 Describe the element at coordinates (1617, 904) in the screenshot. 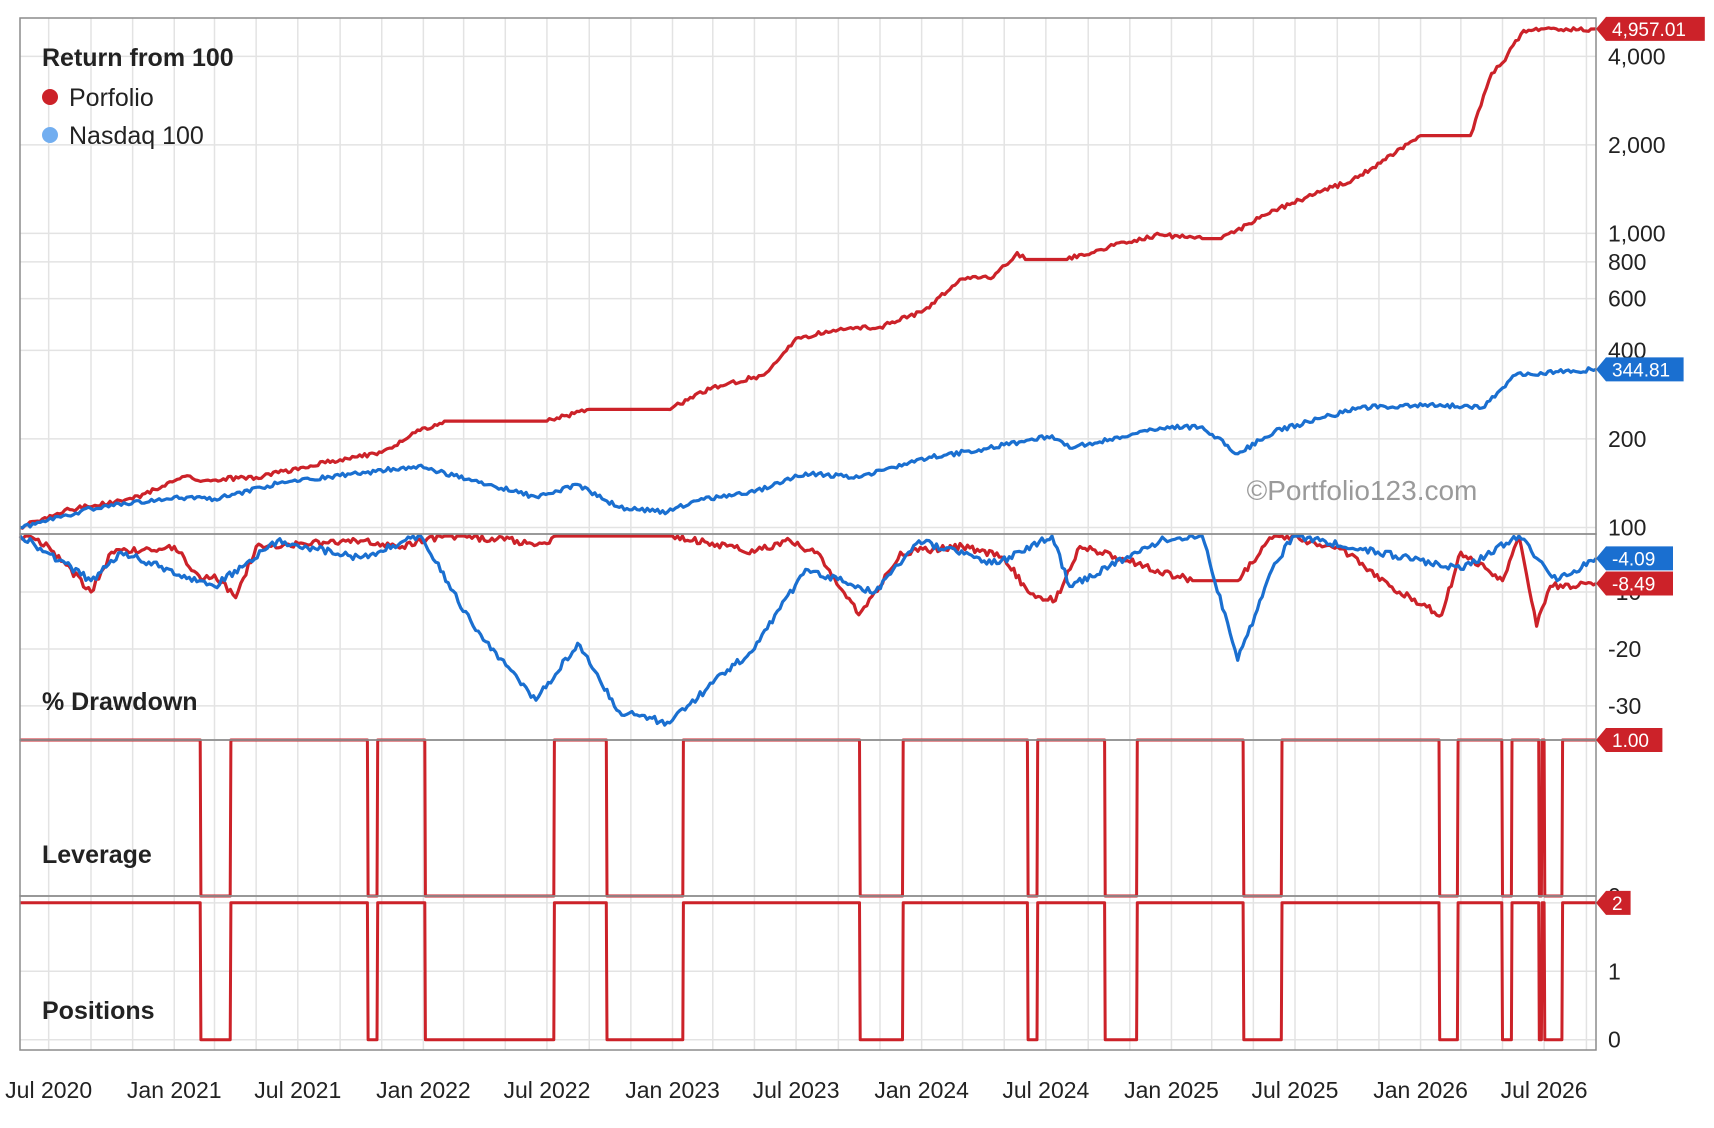

I see `last-value-flag-label: 2` at that location.